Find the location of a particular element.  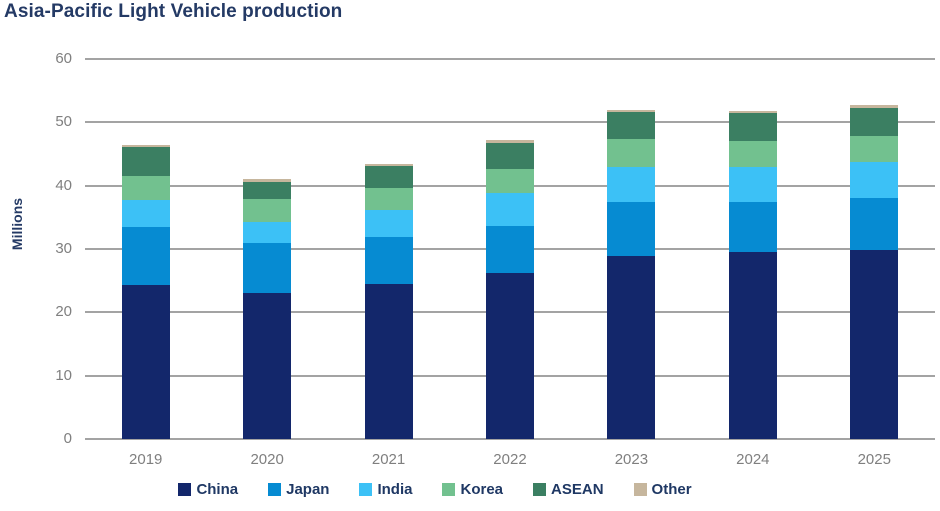

legend-label: China is located at coordinates (217, 489).